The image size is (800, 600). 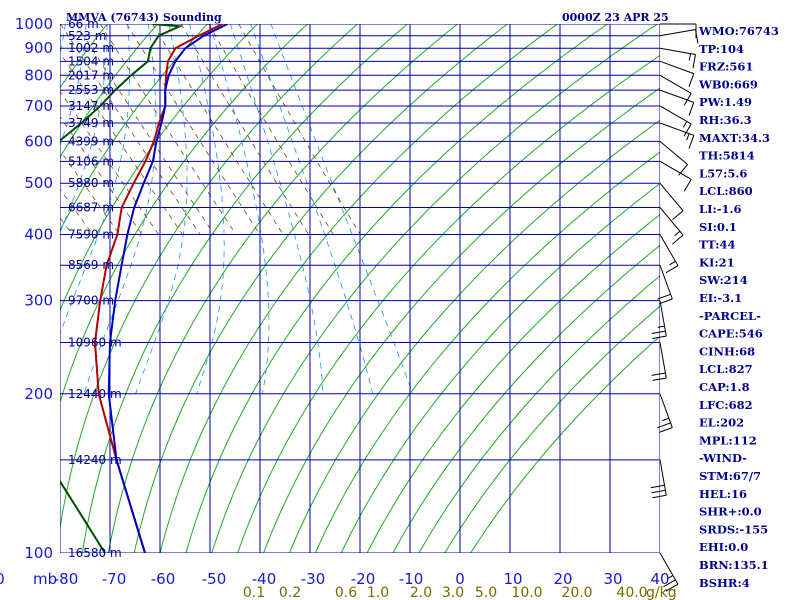 What do you see at coordinates (91, 161) in the screenshot?
I see `height-label: 5106 m` at bounding box center [91, 161].